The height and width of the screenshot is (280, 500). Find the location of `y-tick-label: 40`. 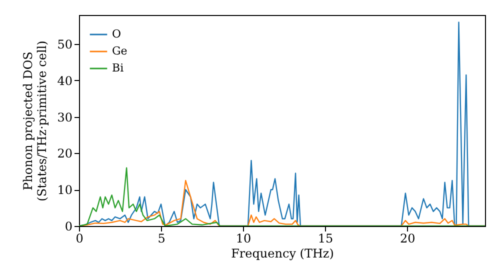

y-tick-label: 40 is located at coordinates (64, 81).